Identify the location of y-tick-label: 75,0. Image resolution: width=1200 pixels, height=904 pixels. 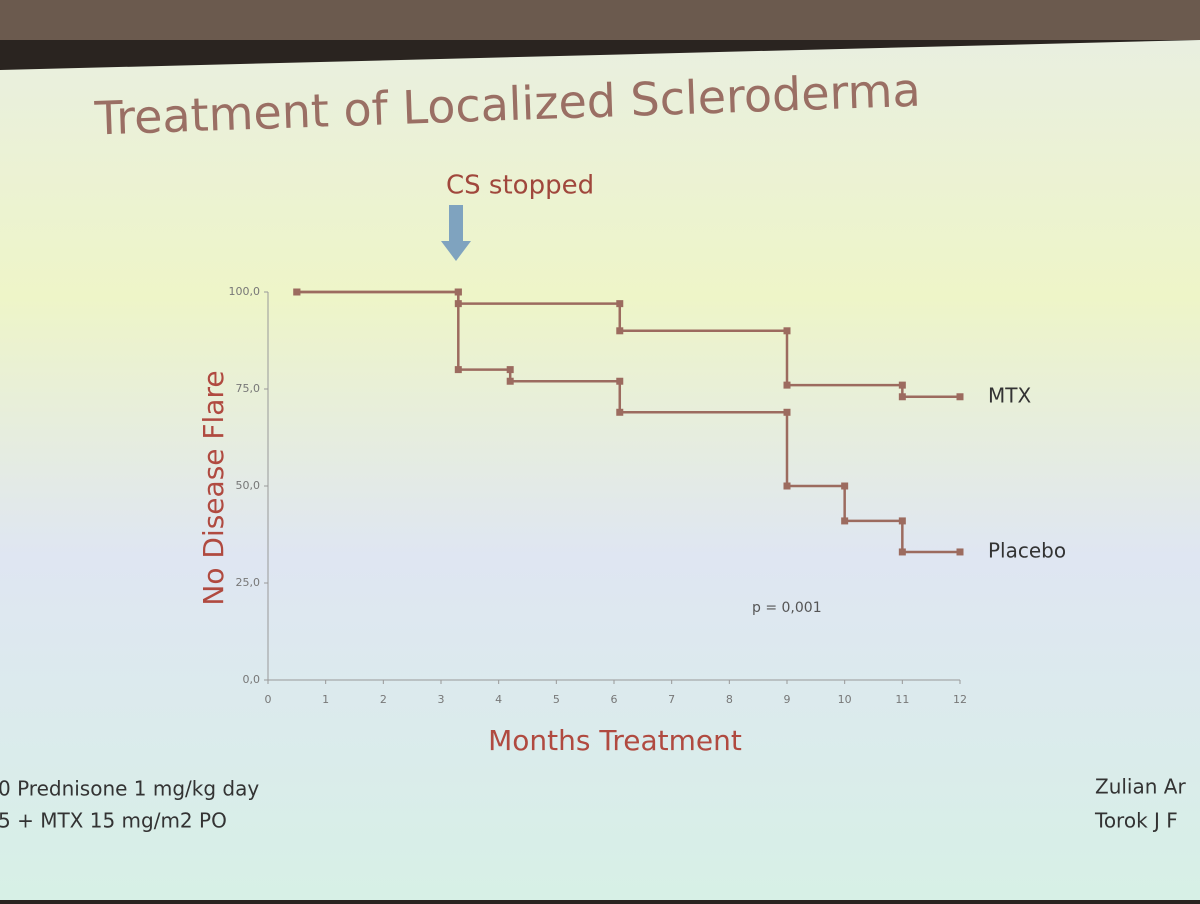
(248, 388).